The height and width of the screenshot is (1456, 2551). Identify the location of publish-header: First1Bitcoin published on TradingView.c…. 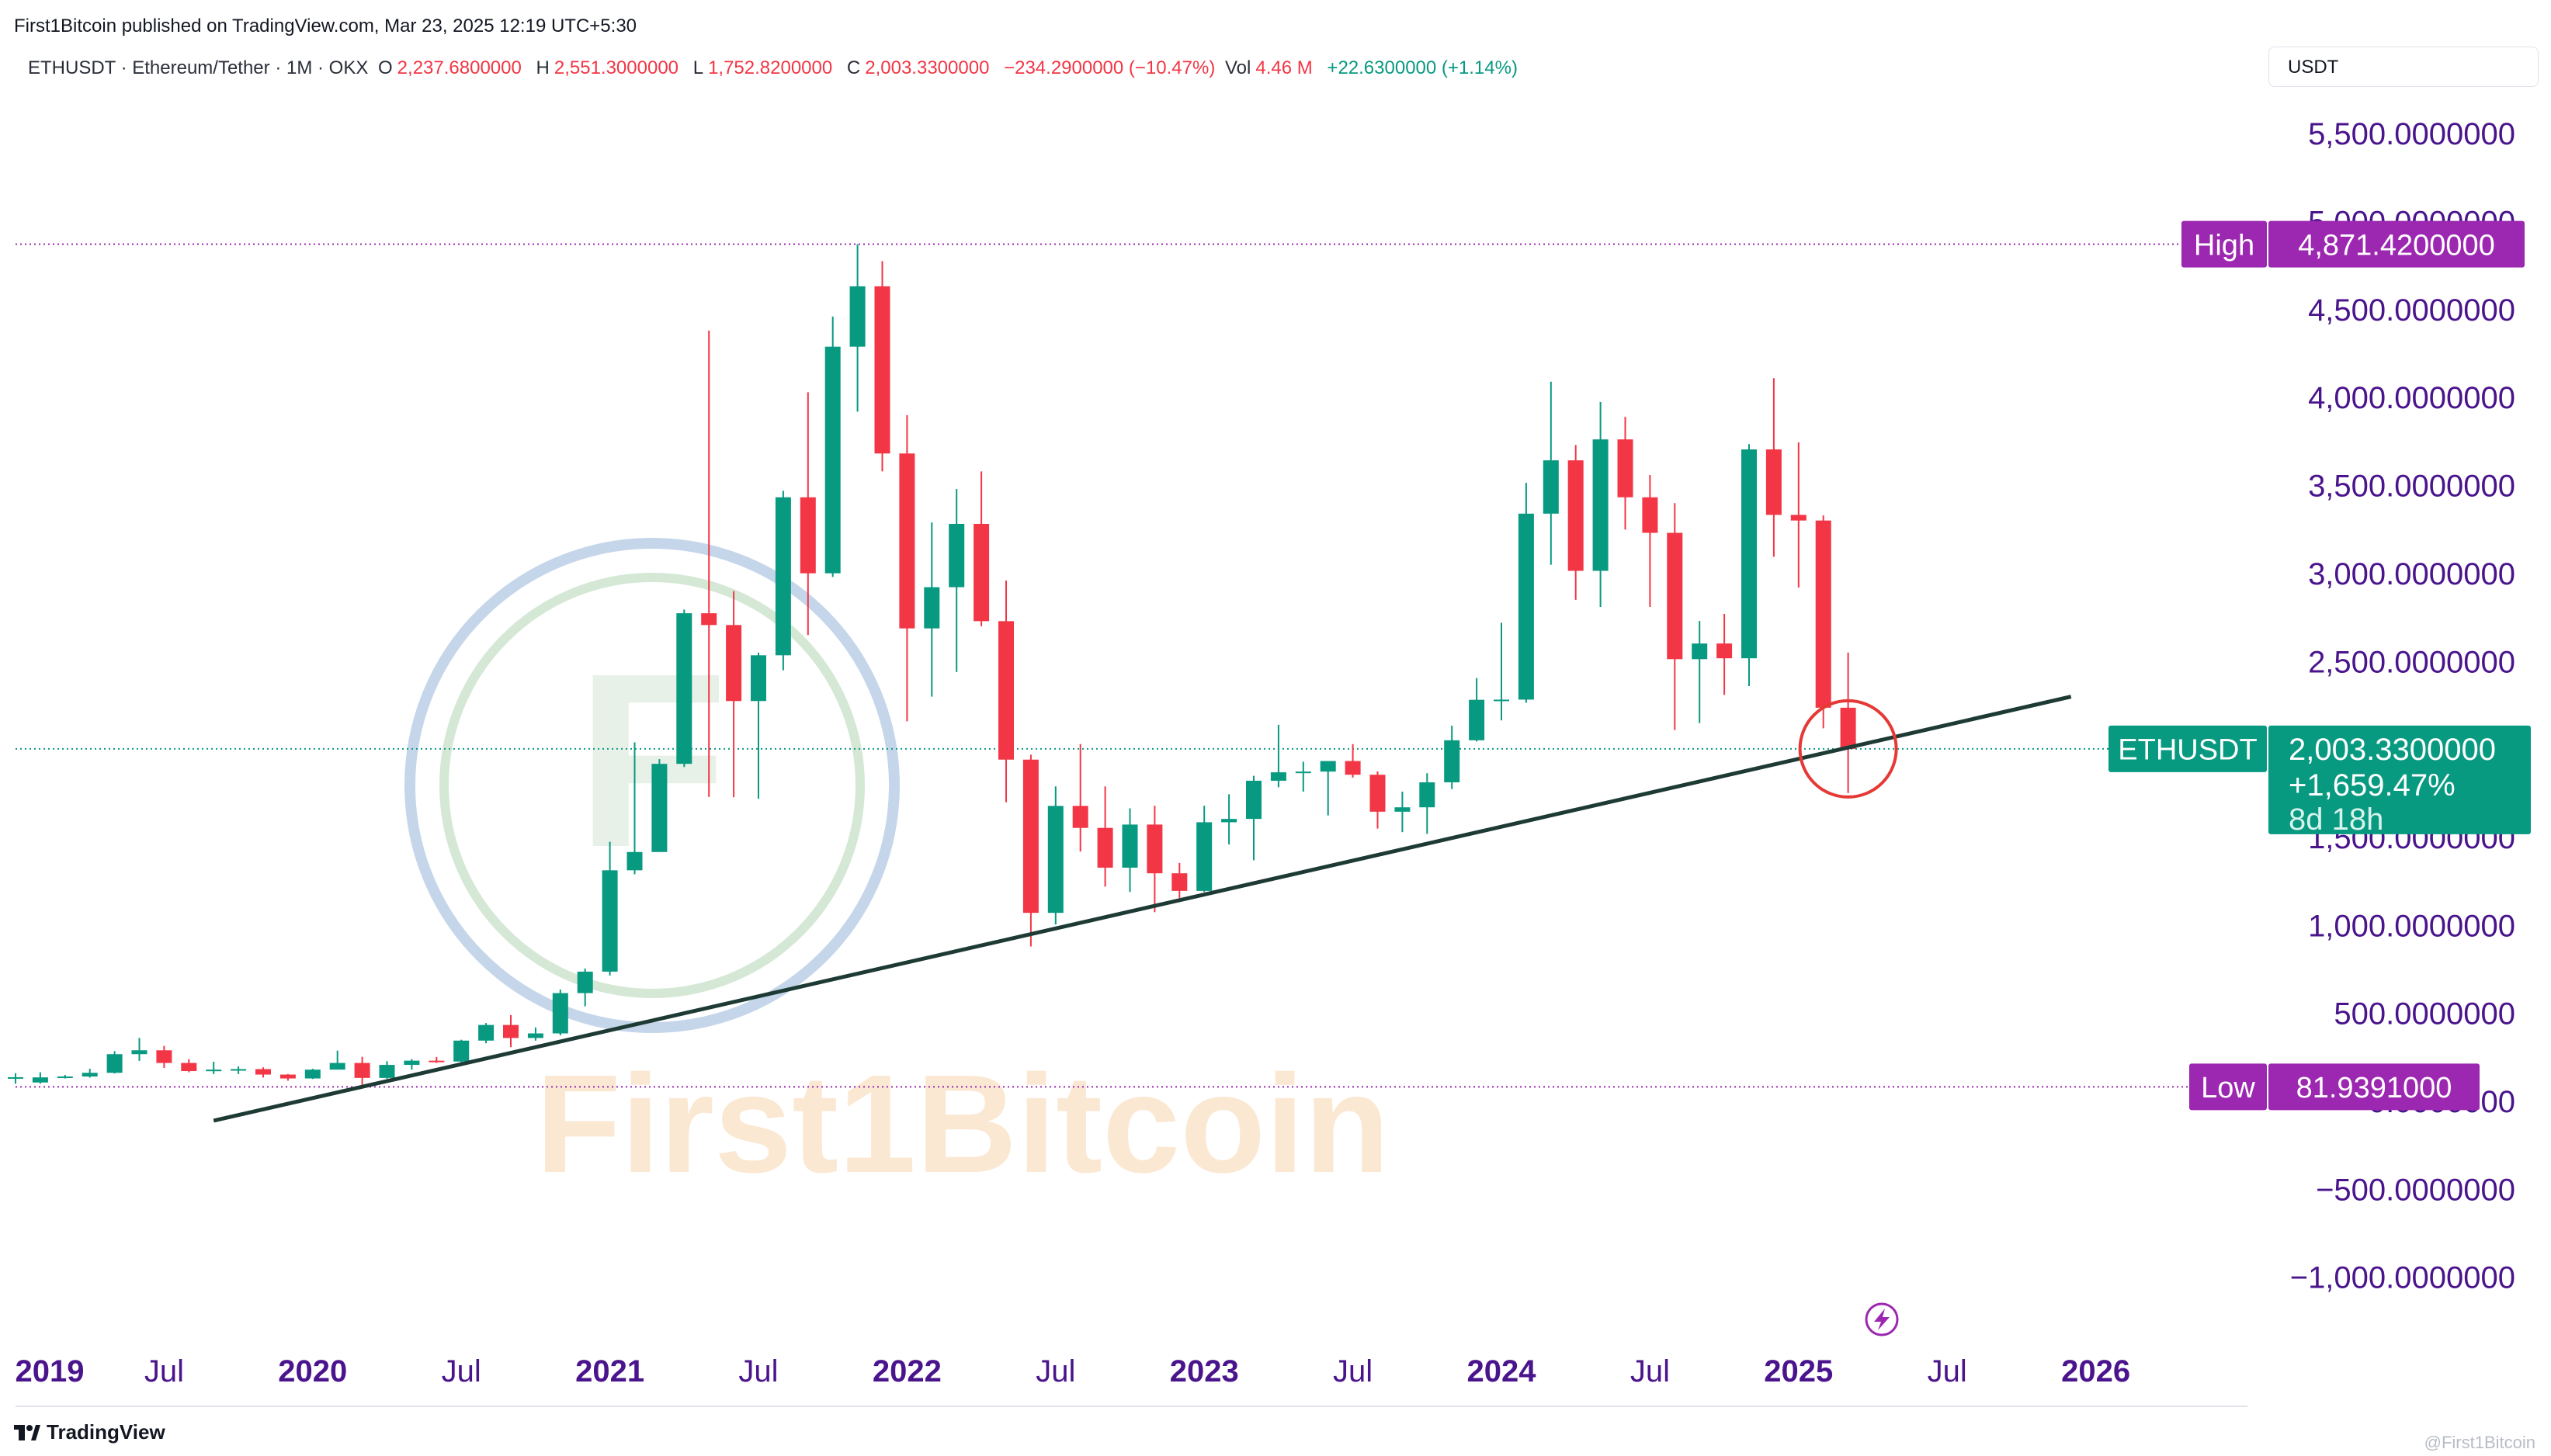
(325, 26).